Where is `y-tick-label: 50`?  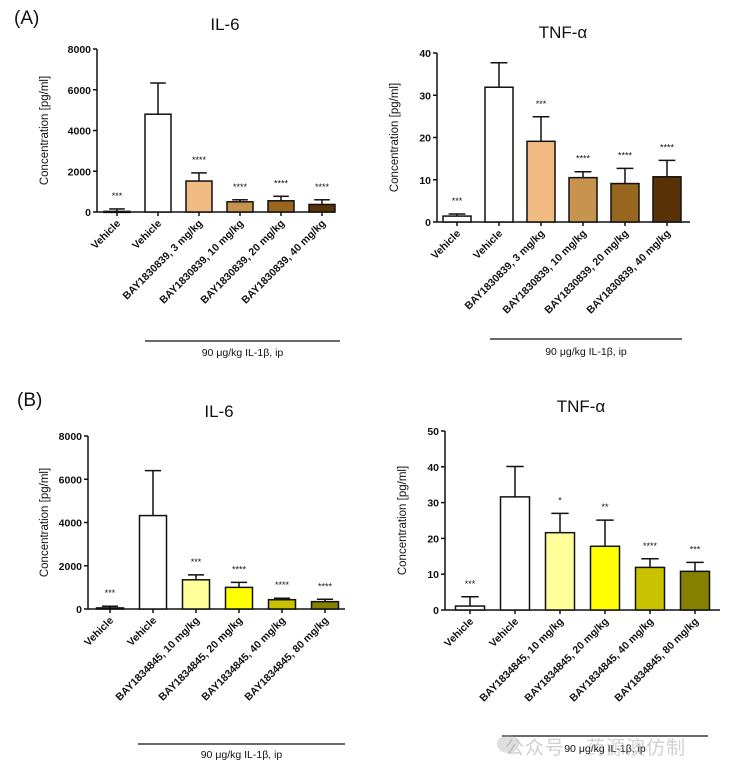
y-tick-label: 50 is located at coordinates (433, 432).